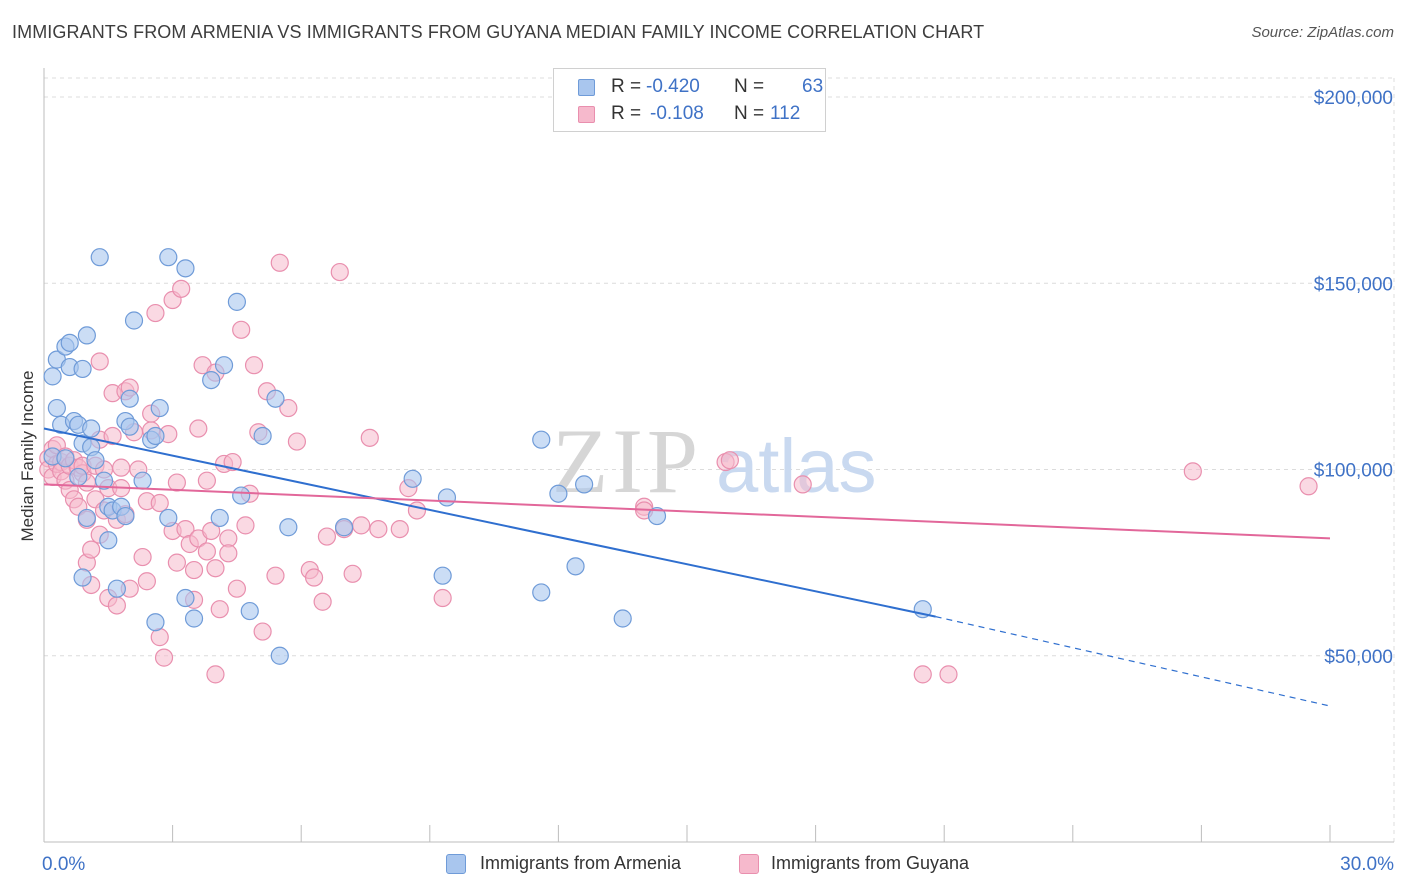 Image resolution: width=1406 pixels, height=892 pixels. I want to click on armenia-legend-label: Immigrants from Armenia, so click(581, 863).